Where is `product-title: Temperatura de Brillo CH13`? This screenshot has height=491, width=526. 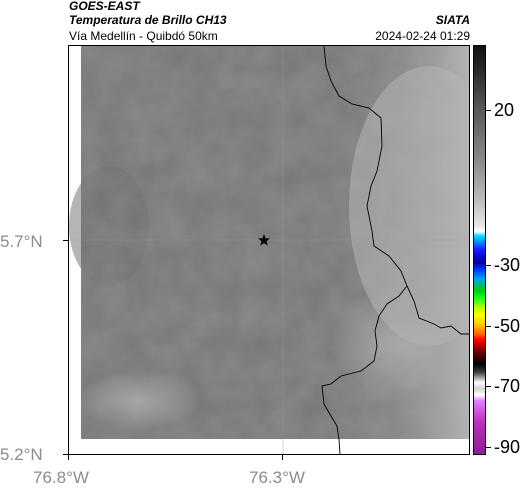
product-title: Temperatura de Brillo CH13 is located at coordinates (148, 20).